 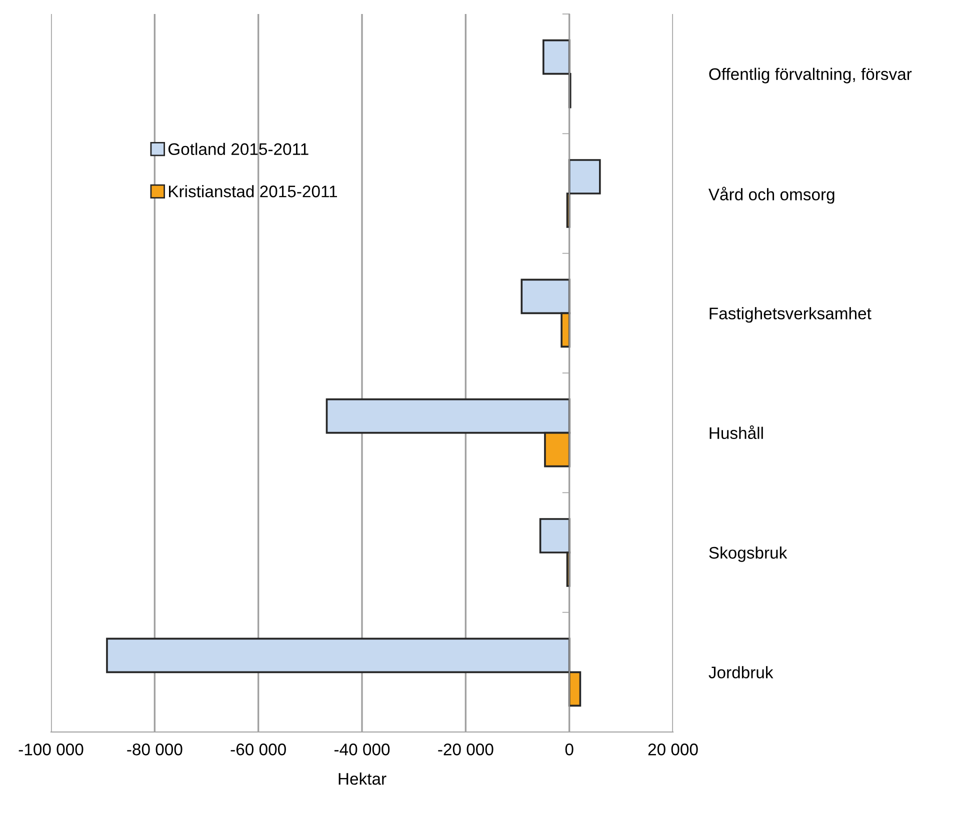 What do you see at coordinates (258, 750) in the screenshot?
I see `x-tick-label: -60 000` at bounding box center [258, 750].